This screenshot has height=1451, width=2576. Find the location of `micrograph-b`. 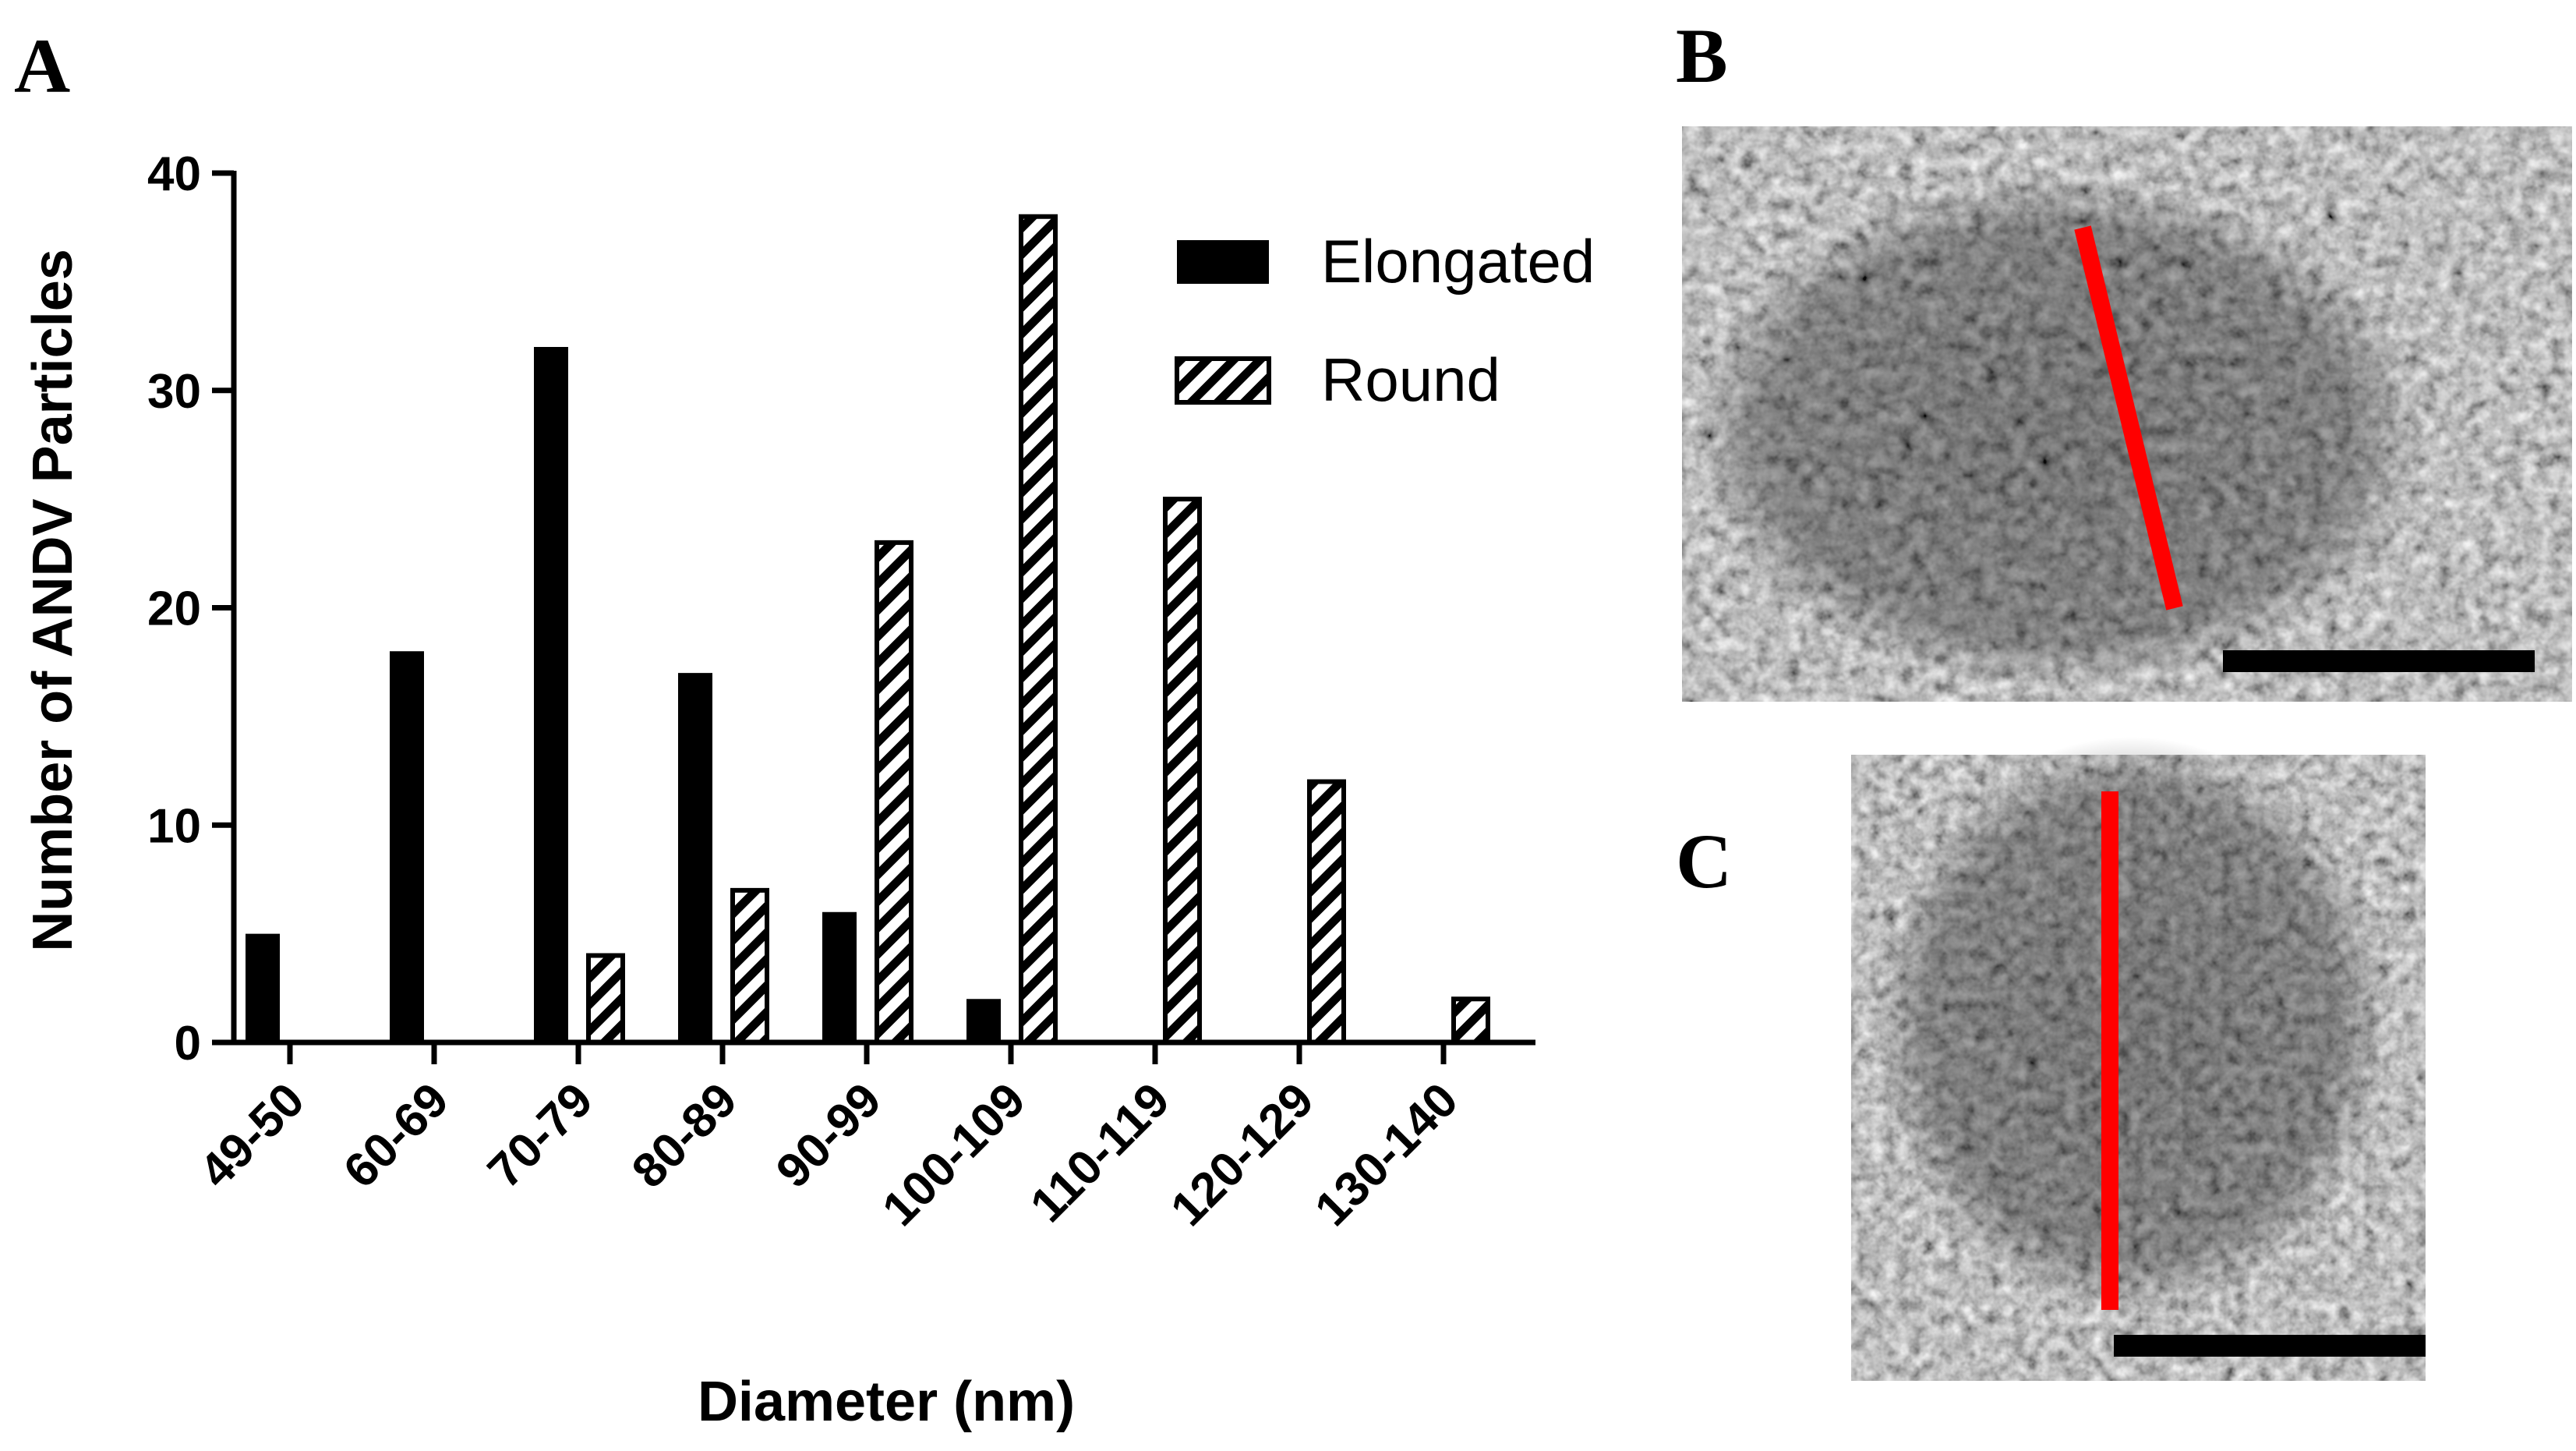

micrograph-b is located at coordinates (2127, 414).